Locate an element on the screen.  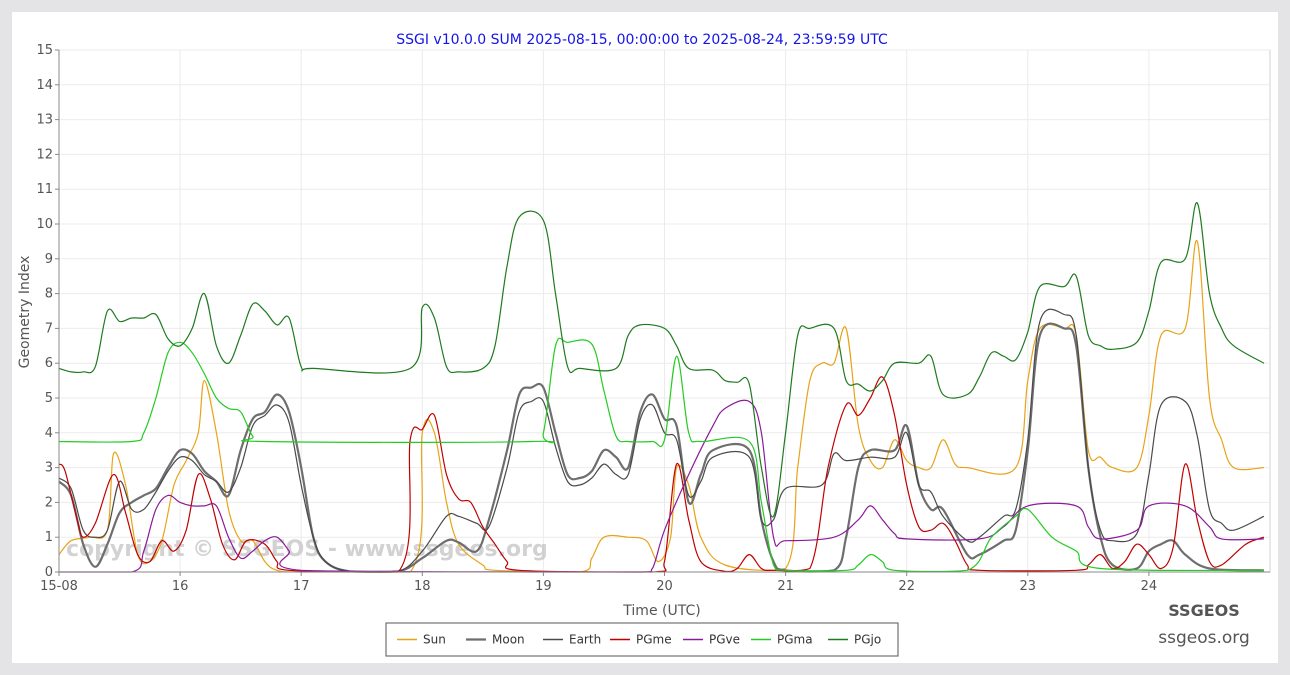
x-tick-label: 19 is located at coordinates (543, 586).